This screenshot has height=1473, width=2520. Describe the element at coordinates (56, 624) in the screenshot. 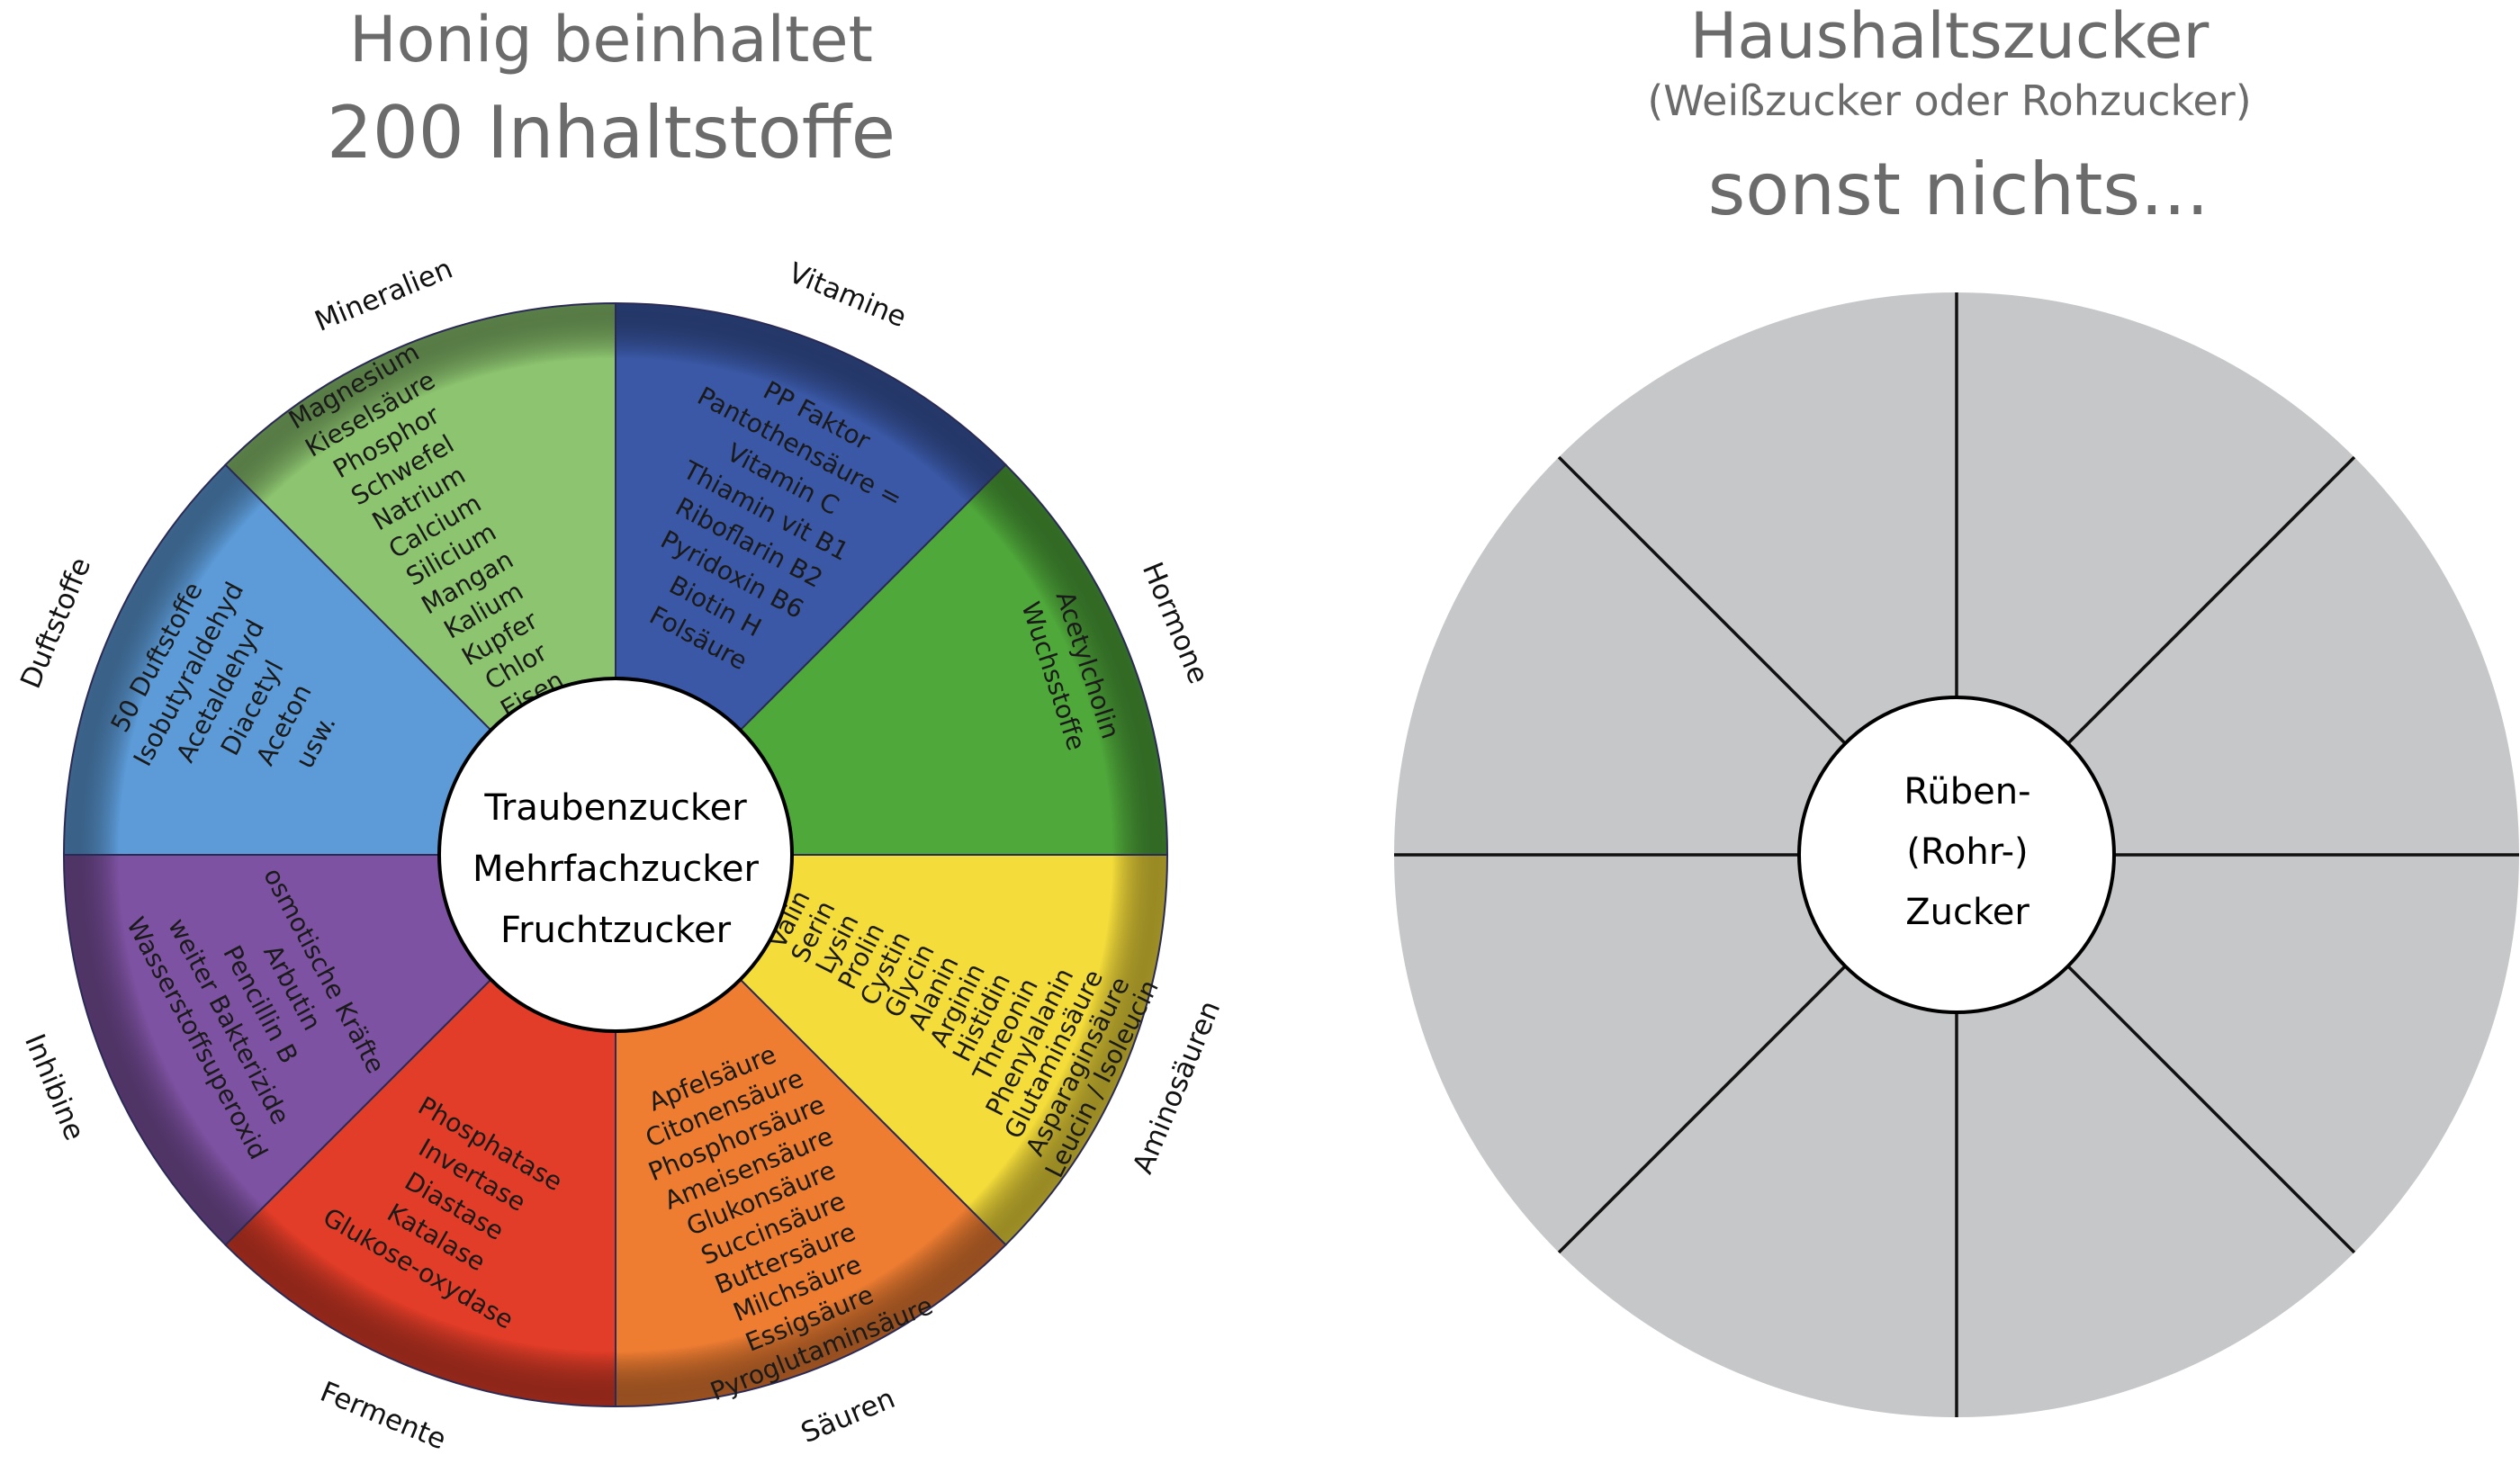

I see `segment-label-duftstoffe: Duftstoffe` at that location.